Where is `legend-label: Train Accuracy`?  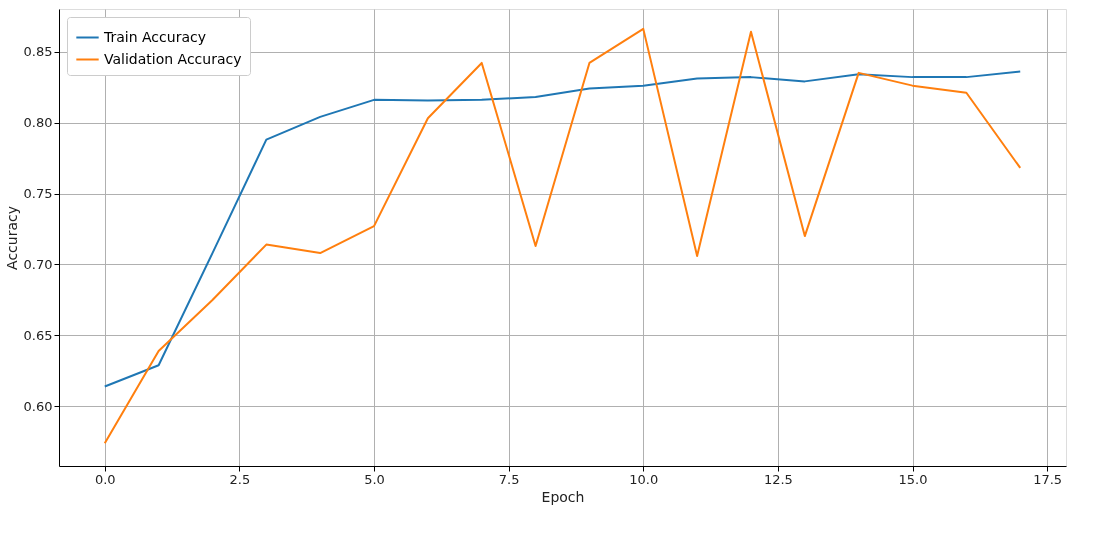
legend-label: Train Accuracy is located at coordinates (154, 36).